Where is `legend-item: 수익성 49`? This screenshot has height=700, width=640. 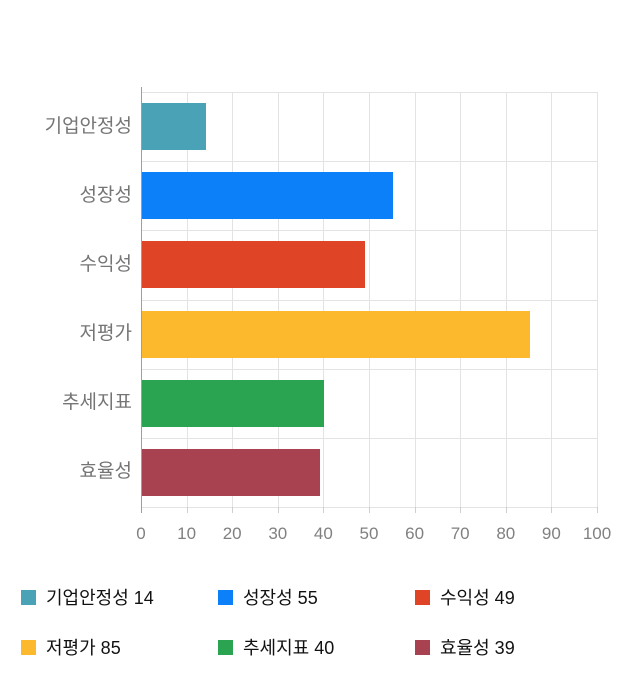
legend-item: 수익성 49 is located at coordinates (513, 597).